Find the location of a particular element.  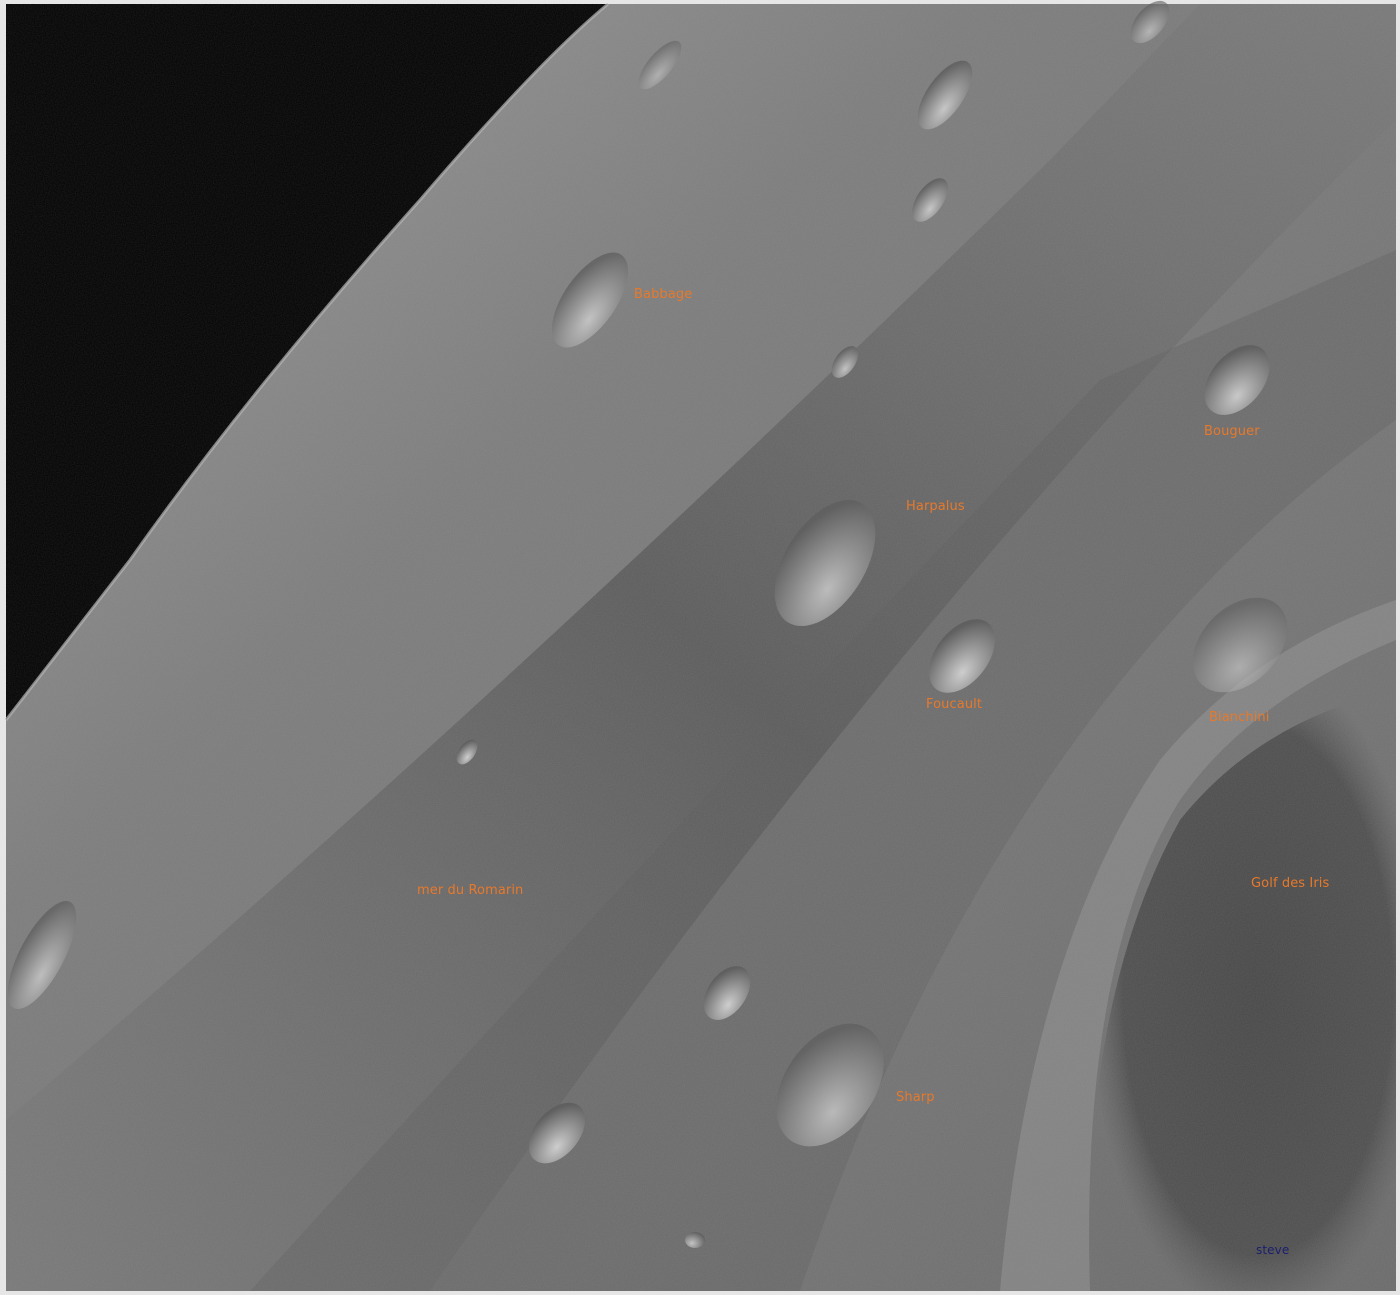

label-sharp: Sharp is located at coordinates (915, 1097).